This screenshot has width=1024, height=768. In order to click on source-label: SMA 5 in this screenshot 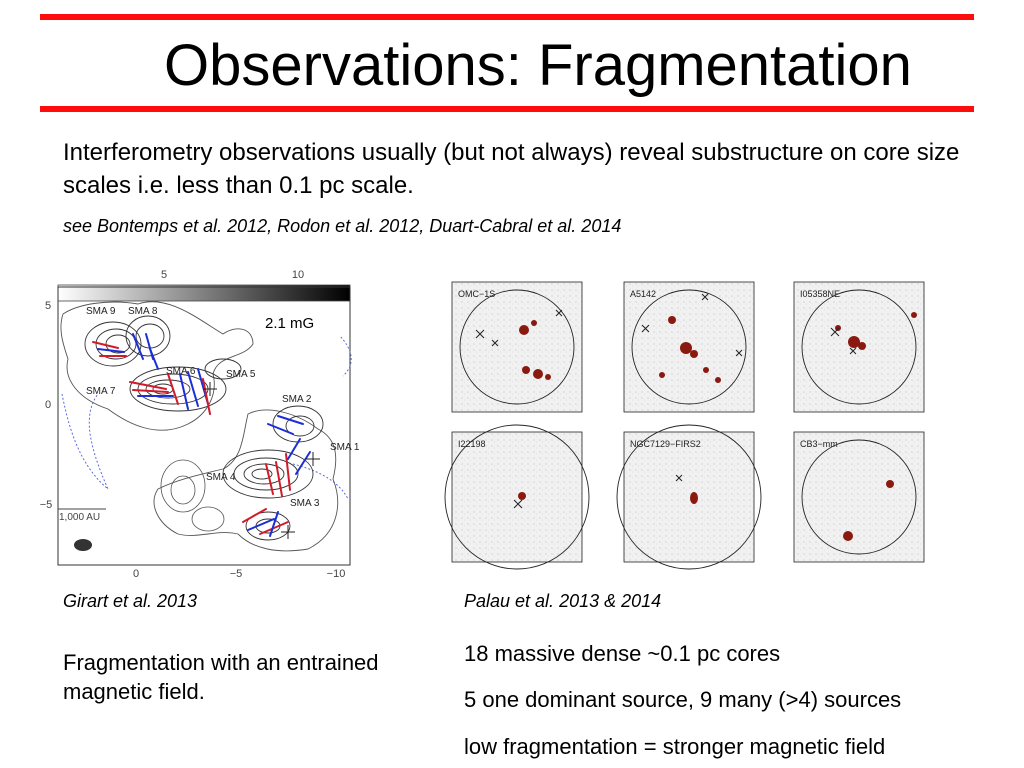, I will do `click(241, 374)`.